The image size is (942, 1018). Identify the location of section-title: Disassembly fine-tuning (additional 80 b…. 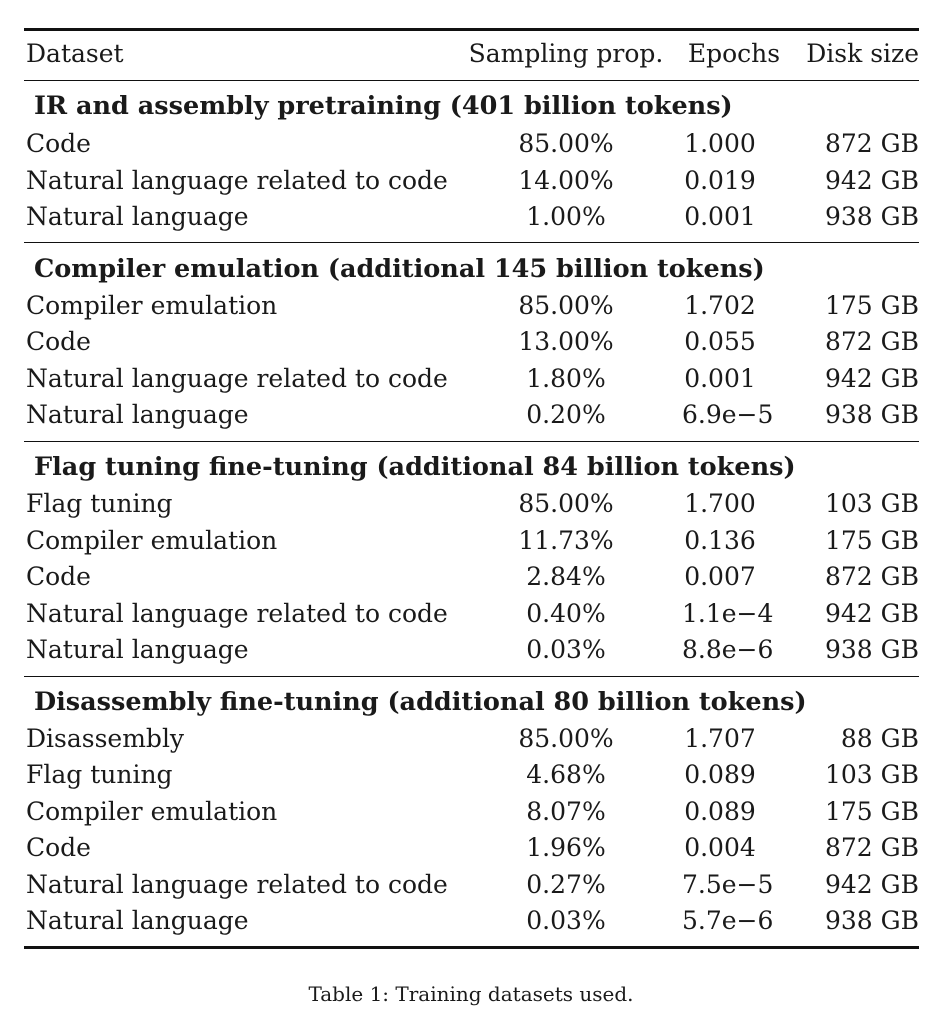
(420, 702).